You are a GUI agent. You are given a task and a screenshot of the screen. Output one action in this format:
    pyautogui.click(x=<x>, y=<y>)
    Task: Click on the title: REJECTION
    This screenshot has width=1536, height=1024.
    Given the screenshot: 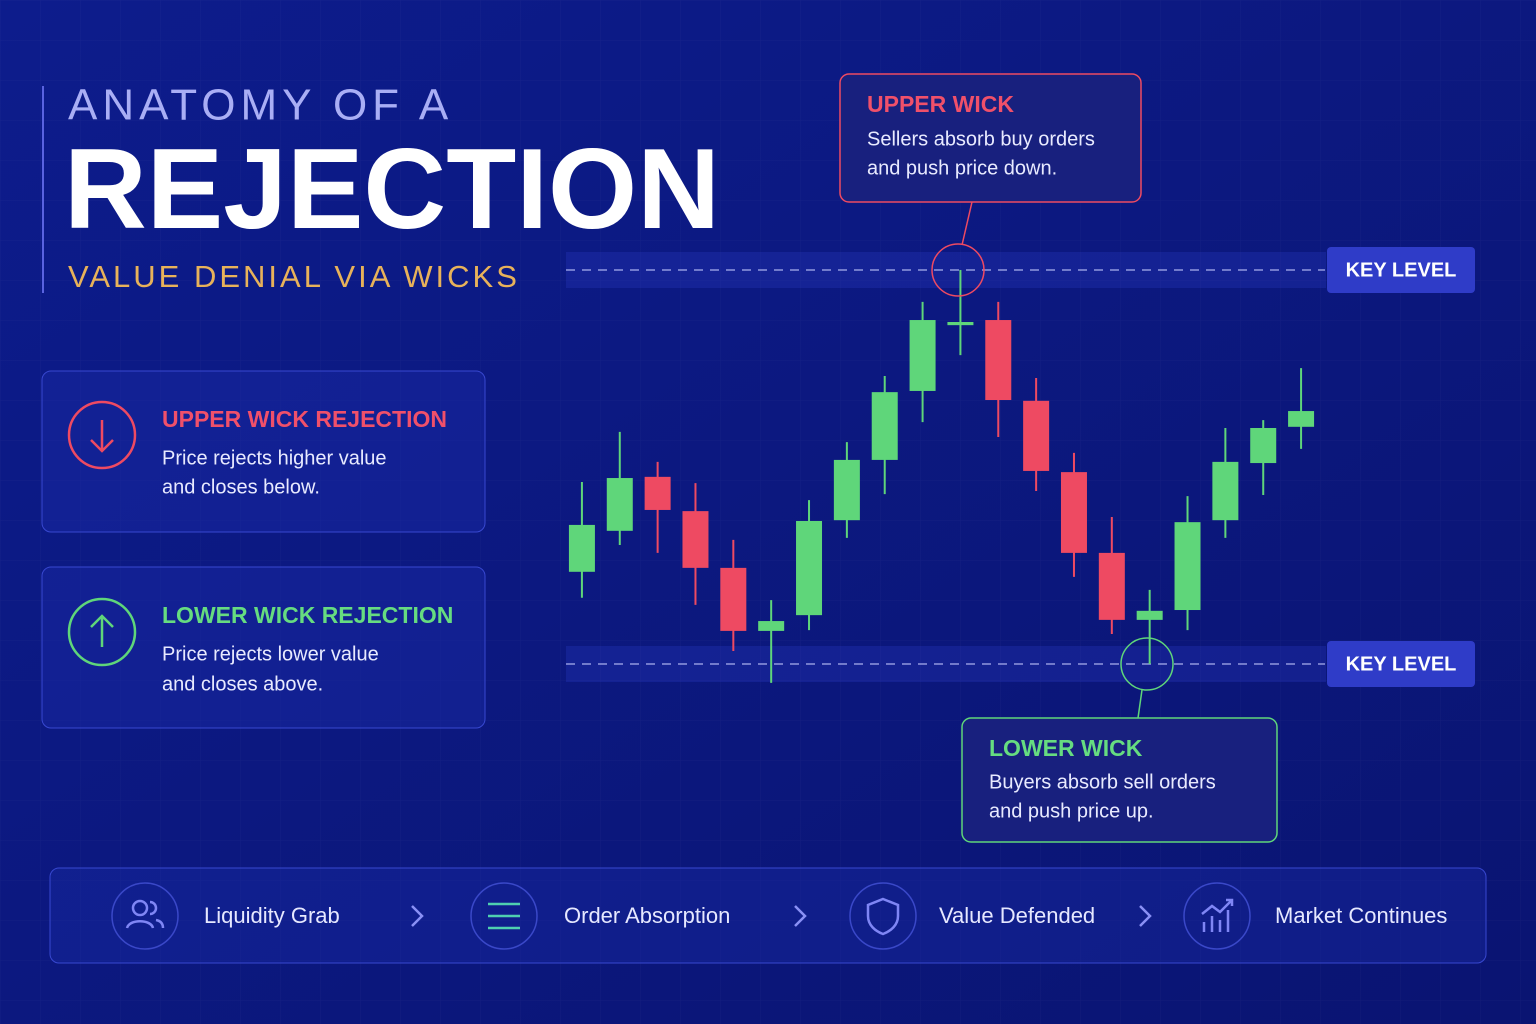 What is the action you would take?
    pyautogui.click(x=392, y=189)
    